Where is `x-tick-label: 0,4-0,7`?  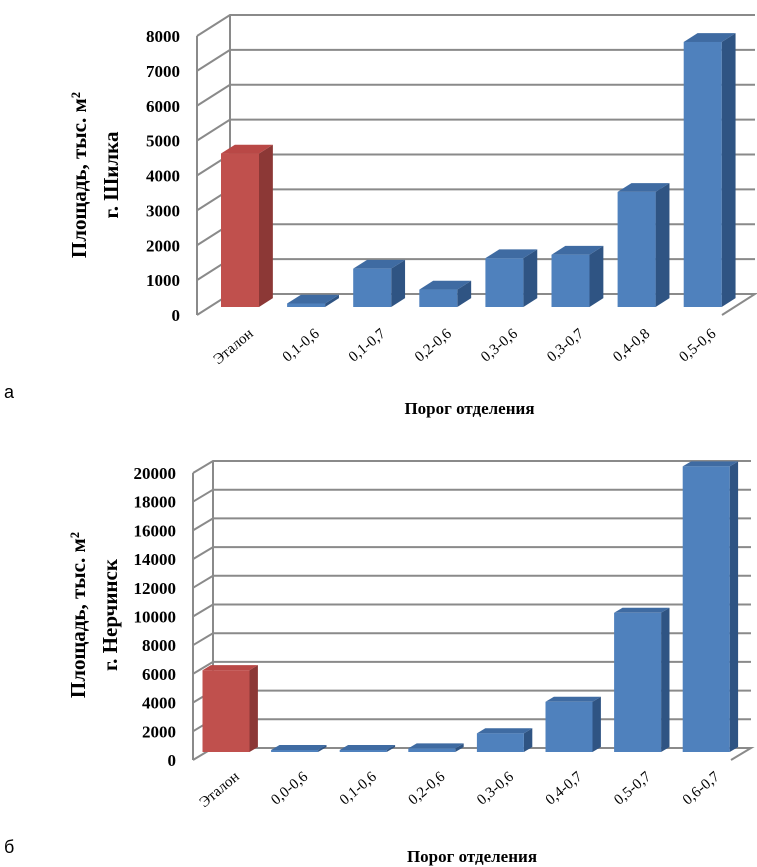 x-tick-label: 0,4-0,7 is located at coordinates (564, 788).